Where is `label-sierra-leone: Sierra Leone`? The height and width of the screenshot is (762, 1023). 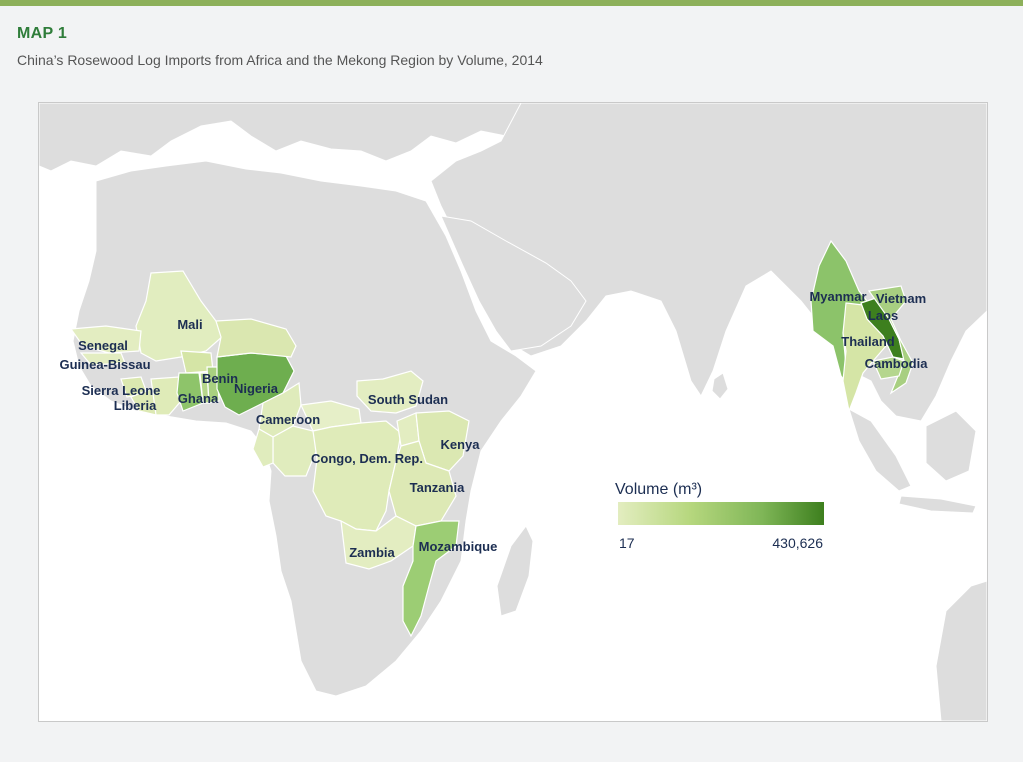
label-sierra-leone: Sierra Leone is located at coordinates (121, 390).